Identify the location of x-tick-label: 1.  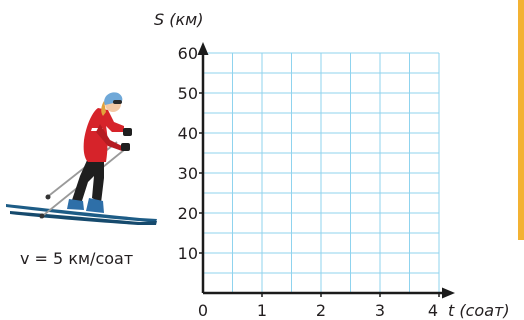
(262, 310).